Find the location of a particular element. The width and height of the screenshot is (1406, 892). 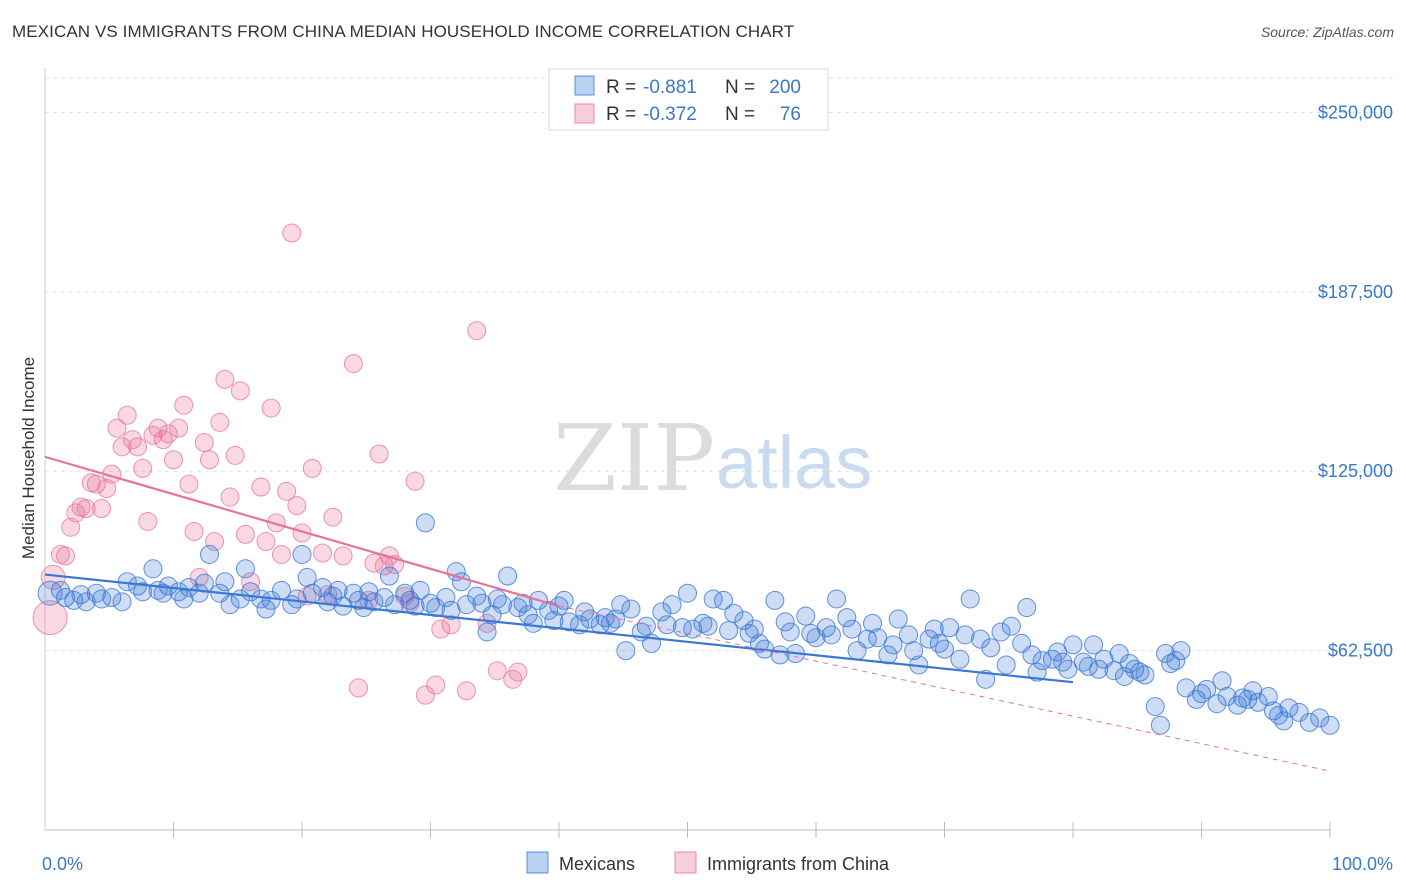

y-tick-label: $250,000 is located at coordinates (1355, 112).